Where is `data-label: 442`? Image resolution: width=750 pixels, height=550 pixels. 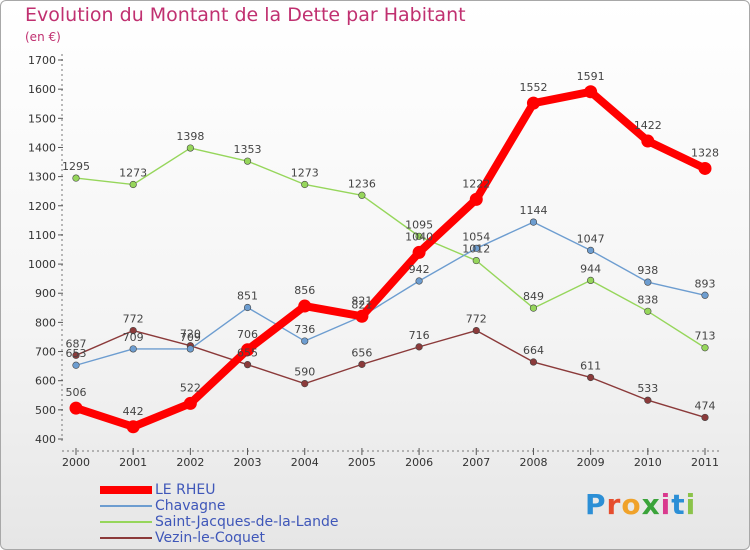 data-label: 442 is located at coordinates (133, 411).